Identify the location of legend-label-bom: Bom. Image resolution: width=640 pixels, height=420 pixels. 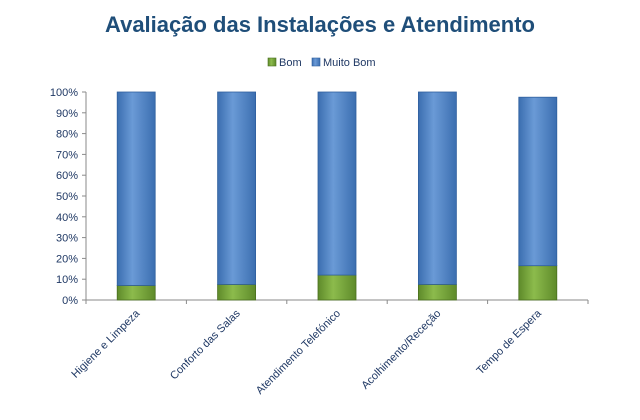
(290, 63).